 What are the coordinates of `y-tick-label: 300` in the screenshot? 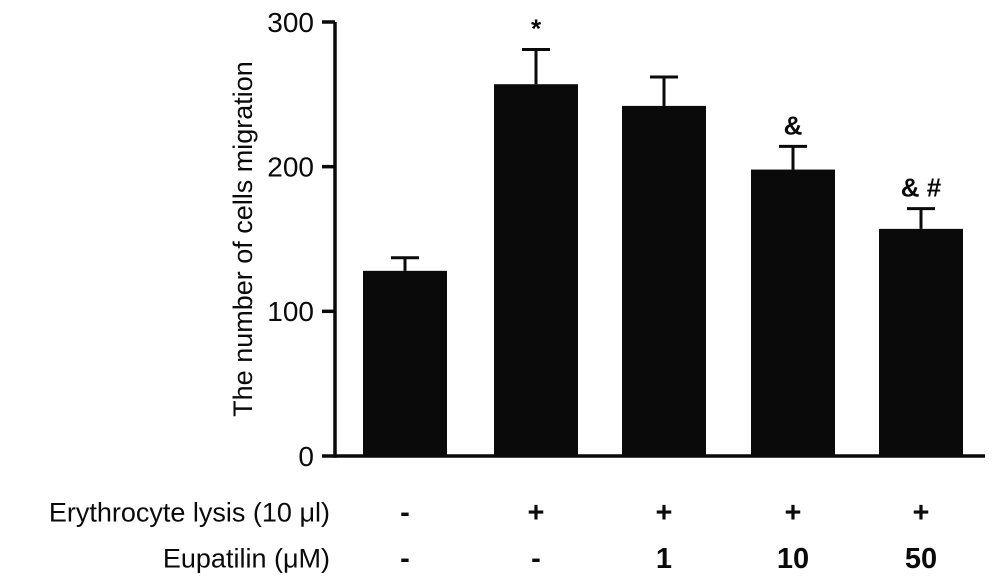 It's located at (290, 22).